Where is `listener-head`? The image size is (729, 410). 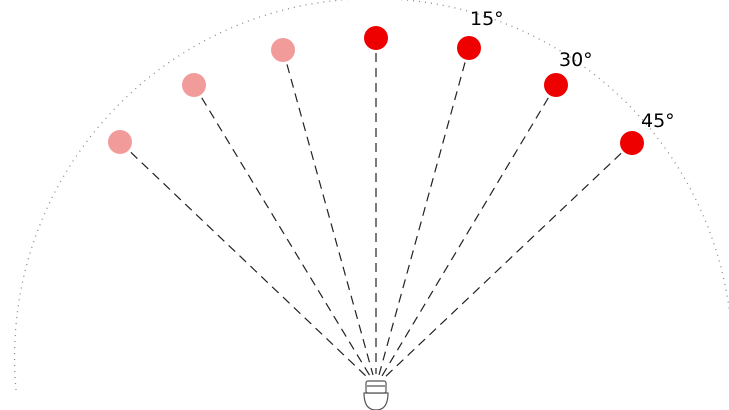 listener-head is located at coordinates (376, 395).